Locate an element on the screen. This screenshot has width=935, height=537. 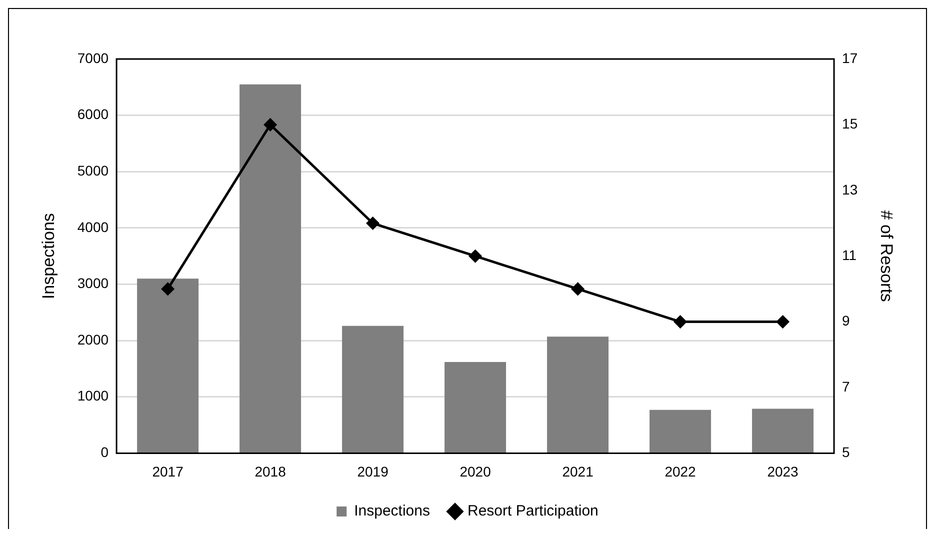
y-axis-title: Inspections is located at coordinates (48, 256).